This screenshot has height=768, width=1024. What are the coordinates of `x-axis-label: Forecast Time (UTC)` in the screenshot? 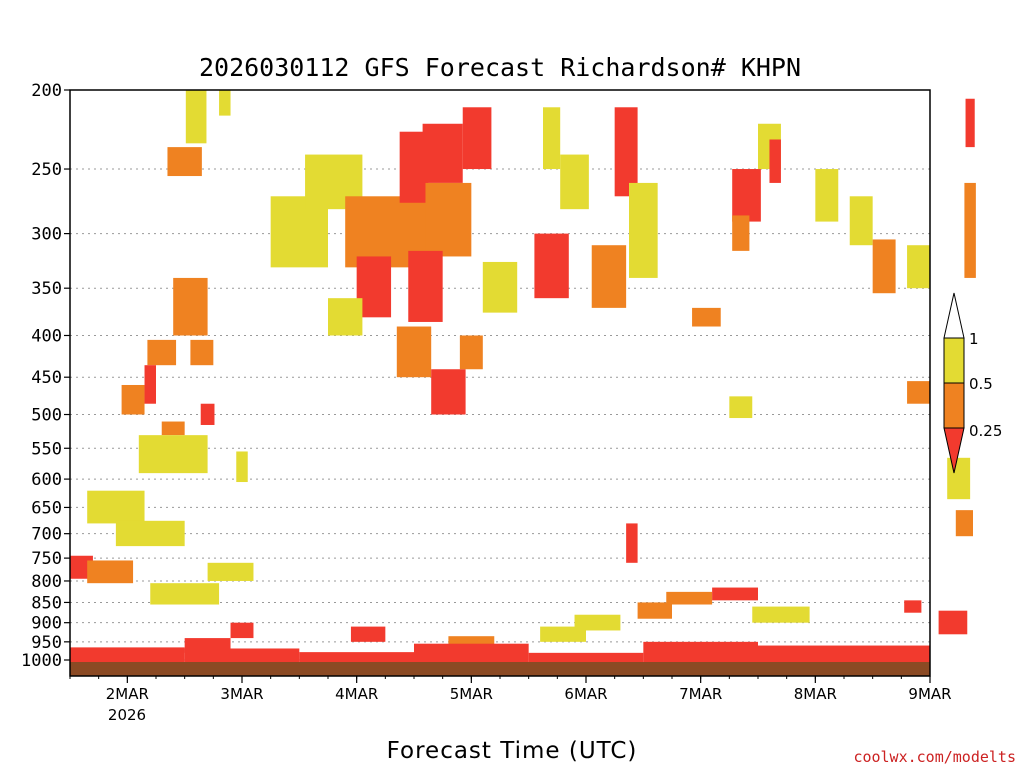 It's located at (512, 751).